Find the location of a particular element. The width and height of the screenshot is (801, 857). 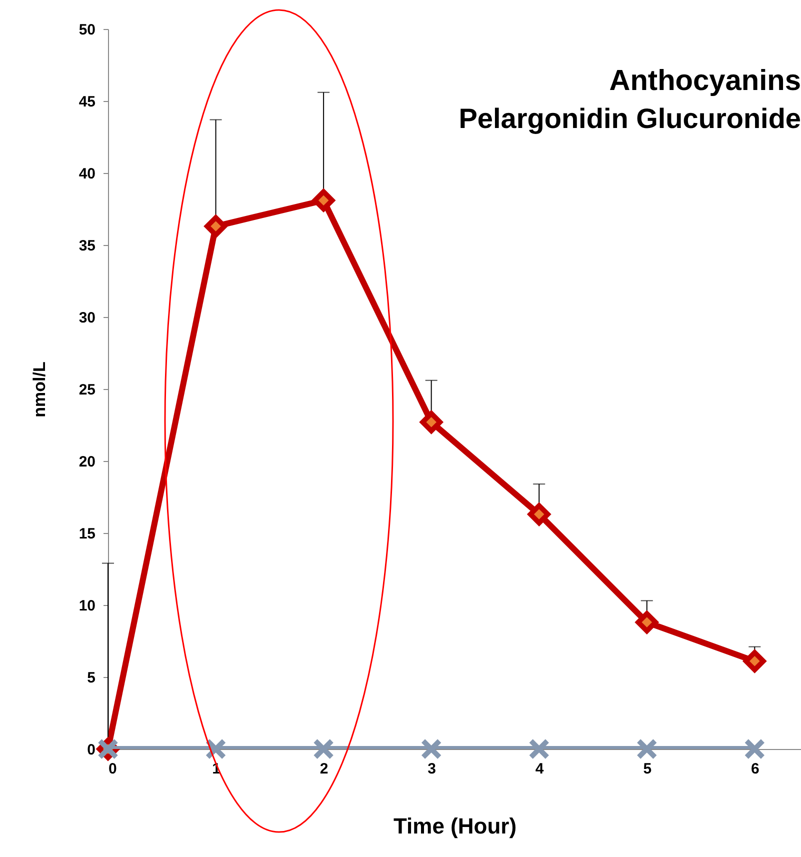

y-tick-label: 30 is located at coordinates (87, 318).